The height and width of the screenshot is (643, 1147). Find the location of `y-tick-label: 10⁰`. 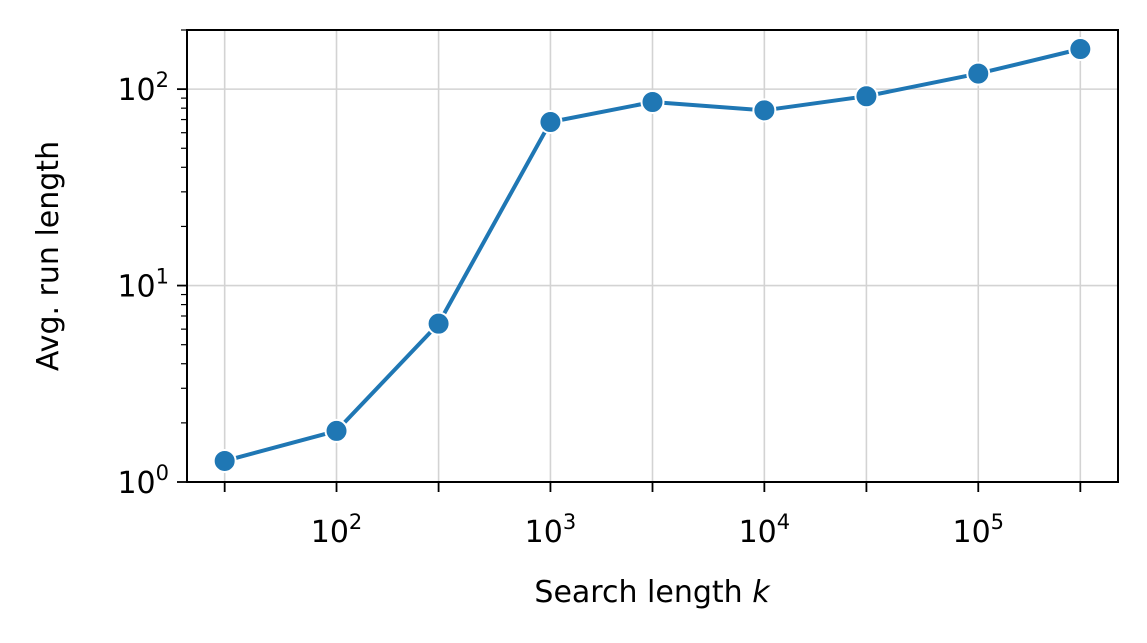

y-tick-label: 10⁰ is located at coordinates (143, 481).